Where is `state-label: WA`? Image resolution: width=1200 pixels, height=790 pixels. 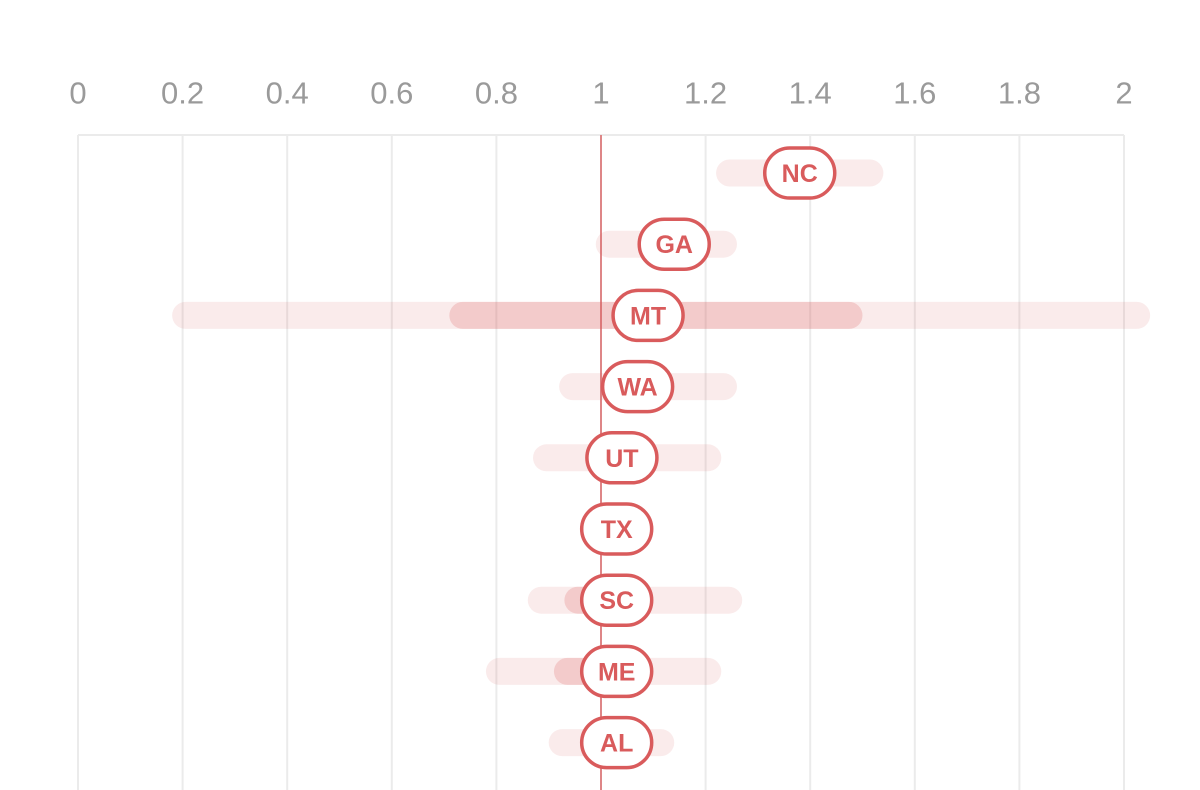 state-label: WA is located at coordinates (637, 388).